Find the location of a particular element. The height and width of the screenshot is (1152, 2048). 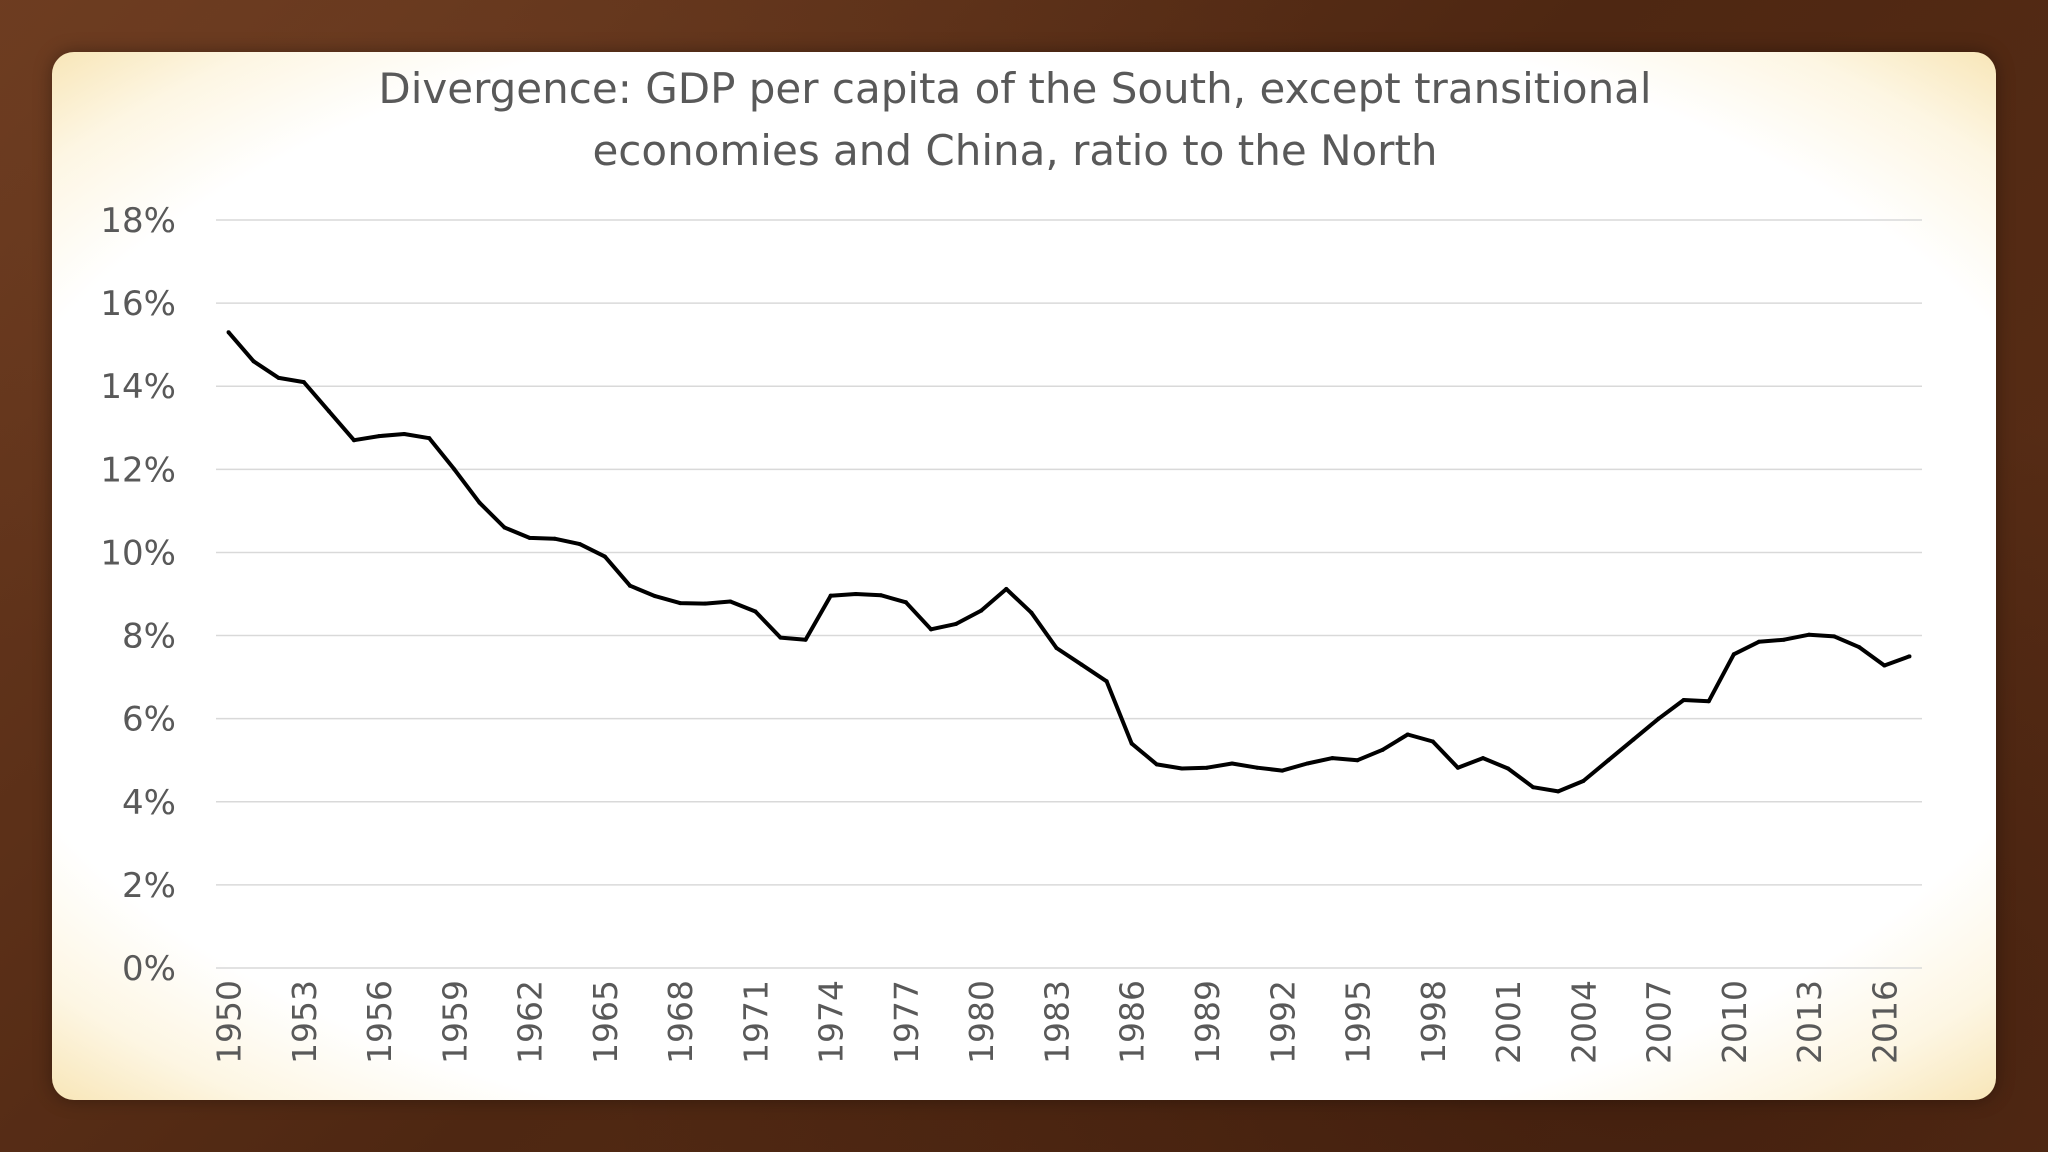

x-tick-label: 2007 is located at coordinates (1659, 1022).